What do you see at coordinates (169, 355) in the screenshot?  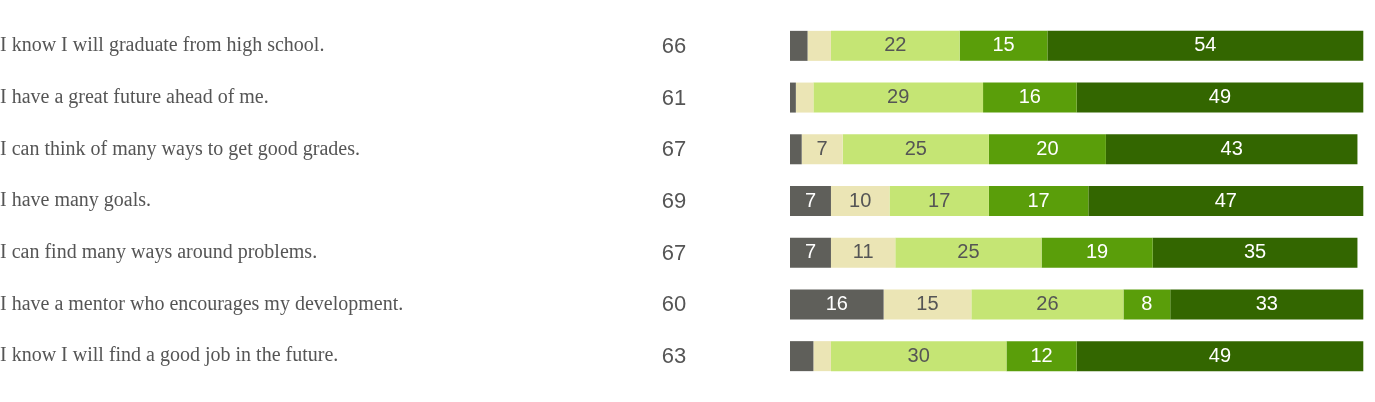 I see `y-tick-label: I know I will find a good job in the future.` at bounding box center [169, 355].